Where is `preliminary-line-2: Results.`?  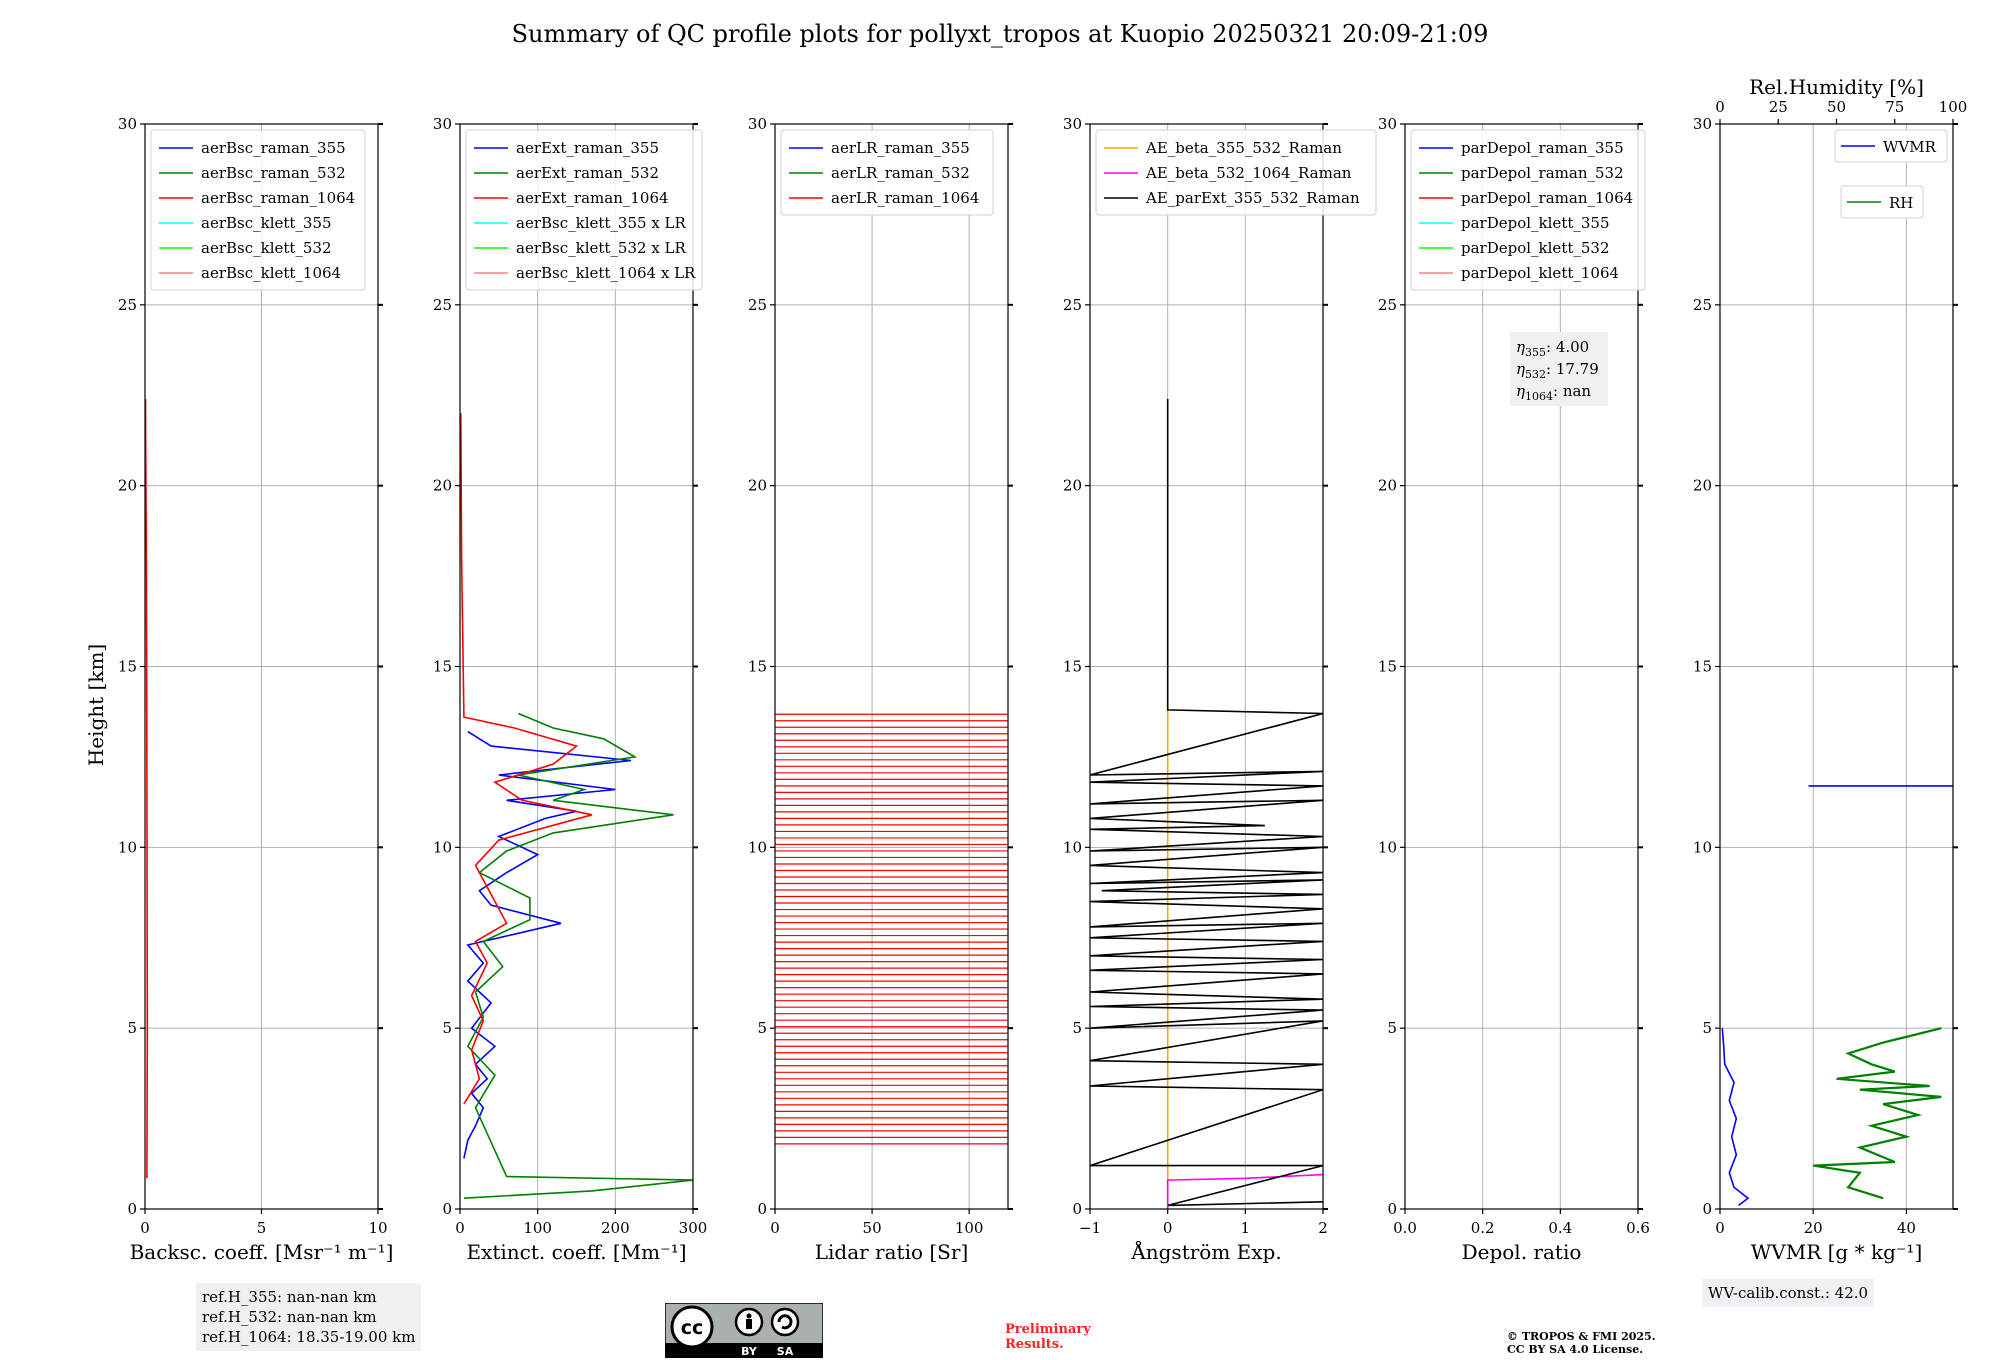 preliminary-line-2: Results. is located at coordinates (1034, 1344).